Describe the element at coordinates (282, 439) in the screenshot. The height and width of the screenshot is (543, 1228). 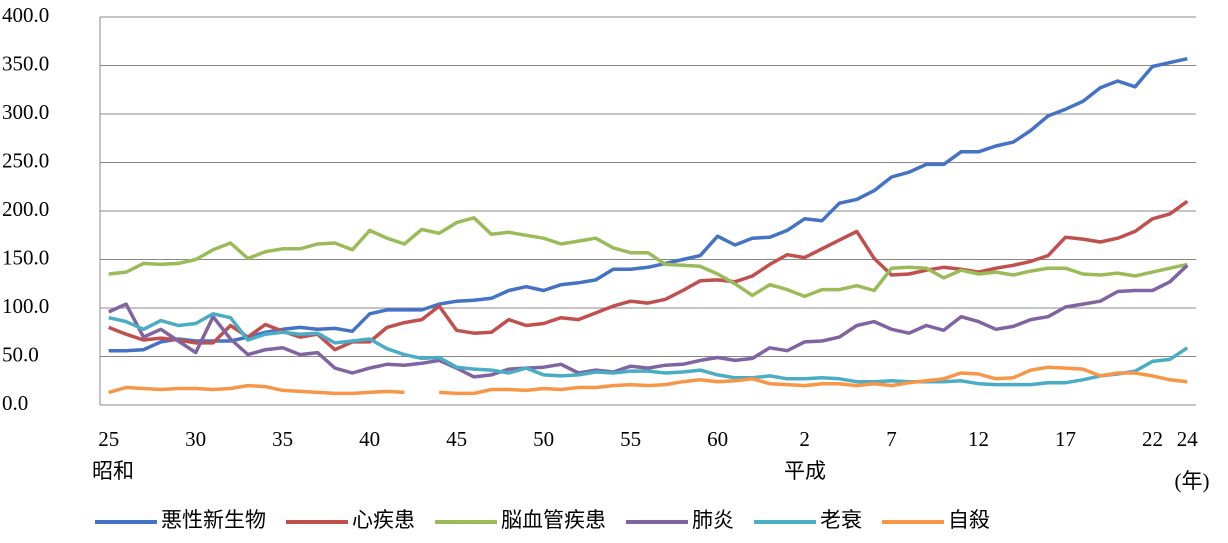
I see `x-tick-label: 35` at that location.